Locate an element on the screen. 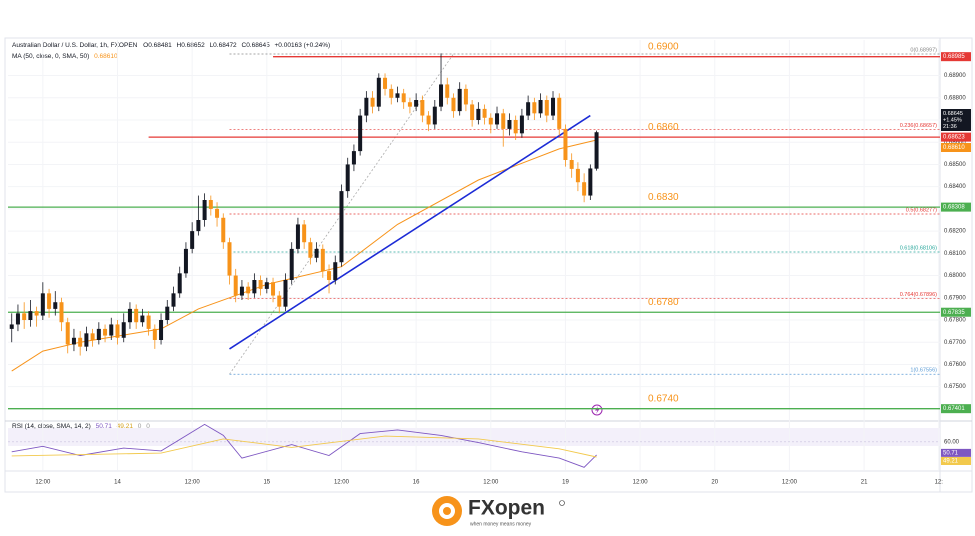 The image size is (975, 536). level-annotation: 0.6900 is located at coordinates (663, 46).